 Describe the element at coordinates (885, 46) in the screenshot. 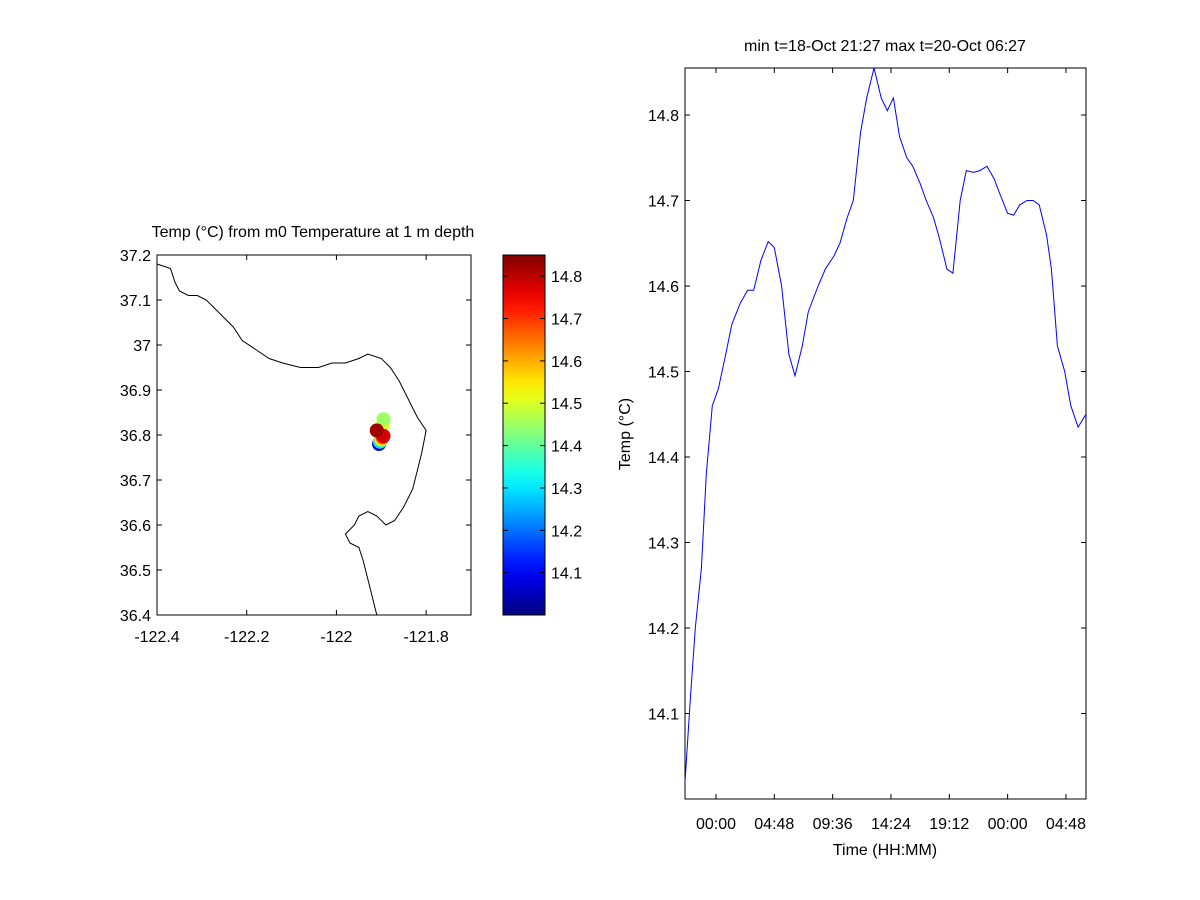

I see `timeseries-title: min t=18-Oct 21:27 max t=20-Oct 06:27` at that location.